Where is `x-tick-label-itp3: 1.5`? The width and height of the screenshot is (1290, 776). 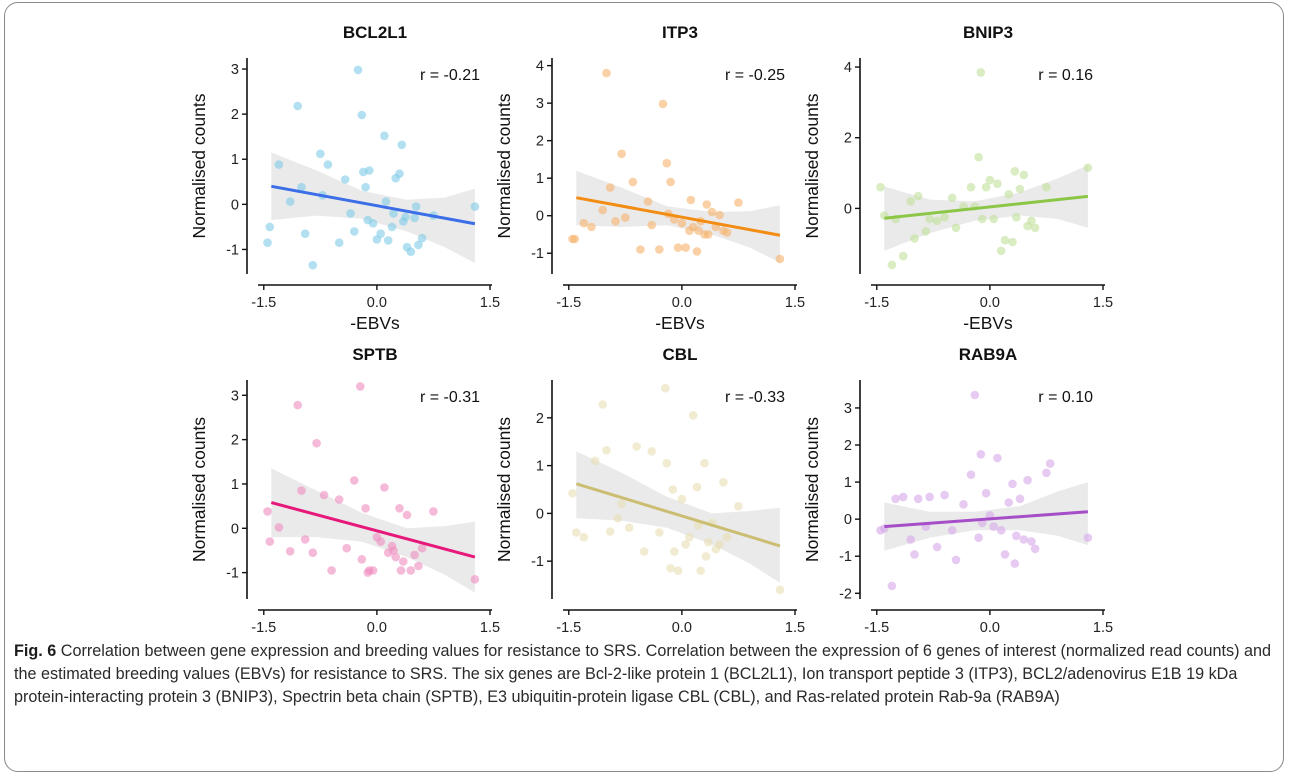 x-tick-label-itp3: 1.5 is located at coordinates (795, 303).